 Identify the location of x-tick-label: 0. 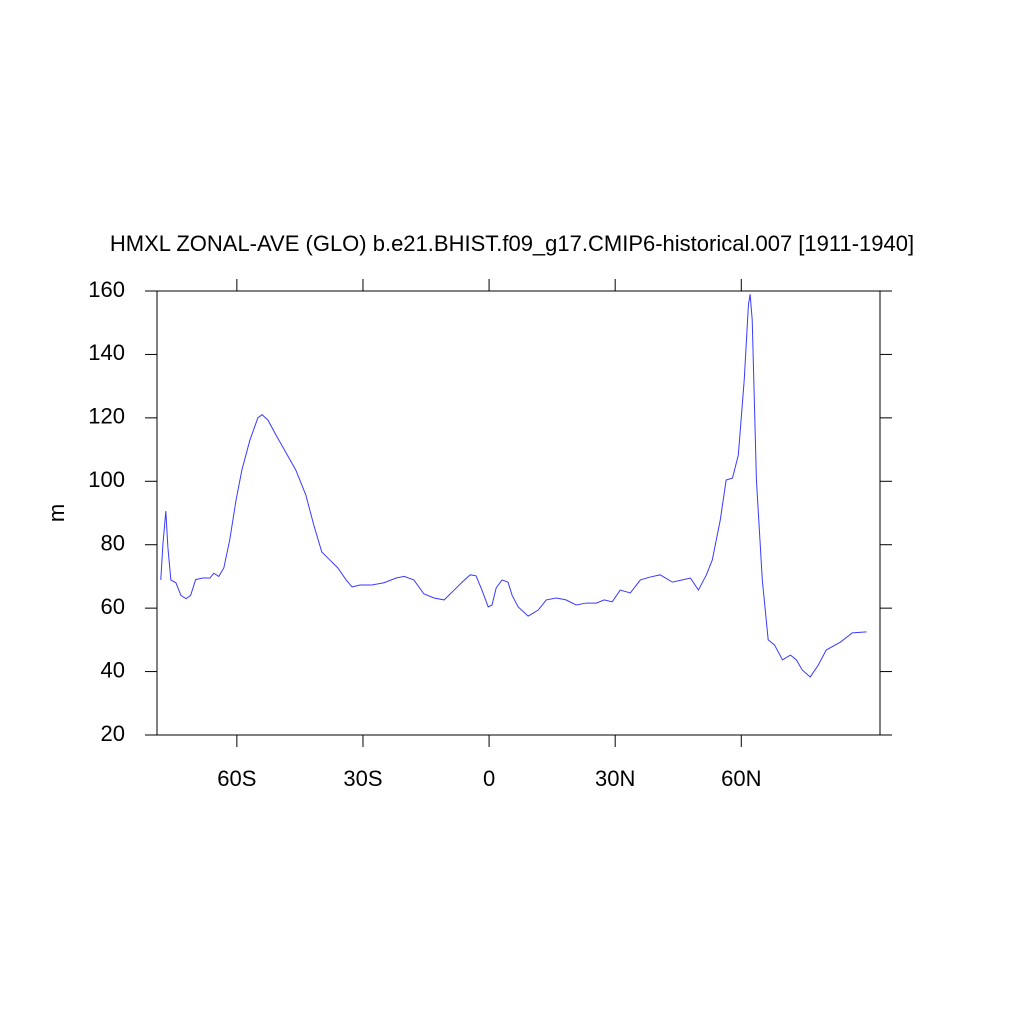
(489, 778).